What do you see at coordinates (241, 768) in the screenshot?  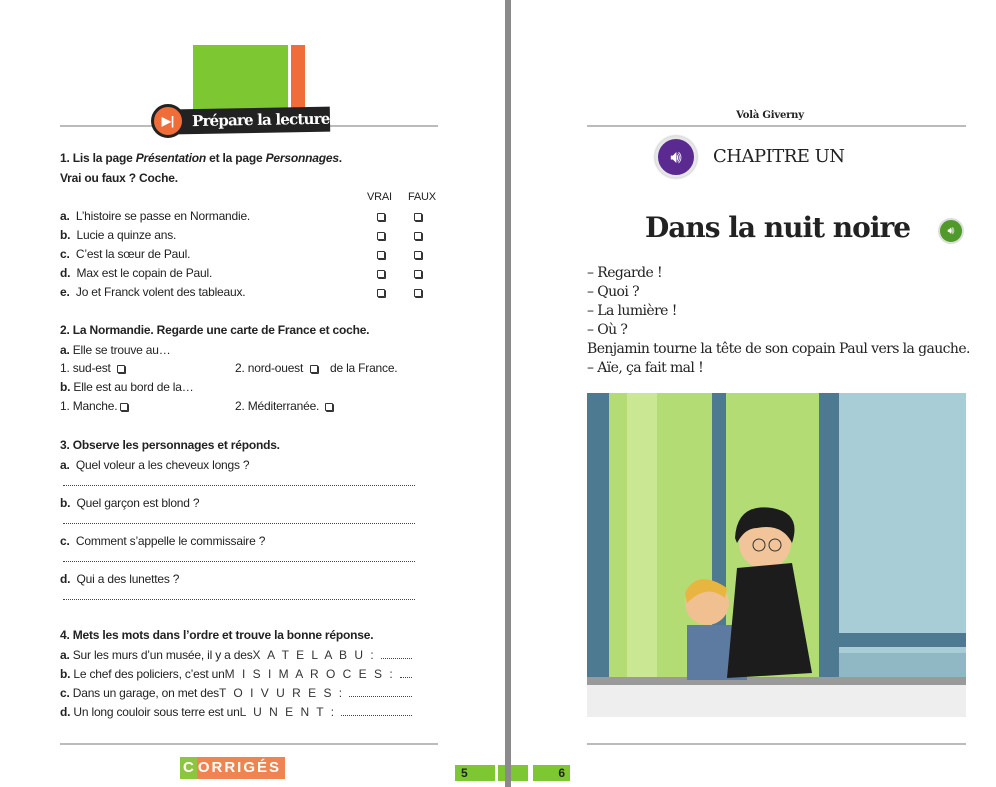 I see `corriges-rest: ORRIGÉS` at bounding box center [241, 768].